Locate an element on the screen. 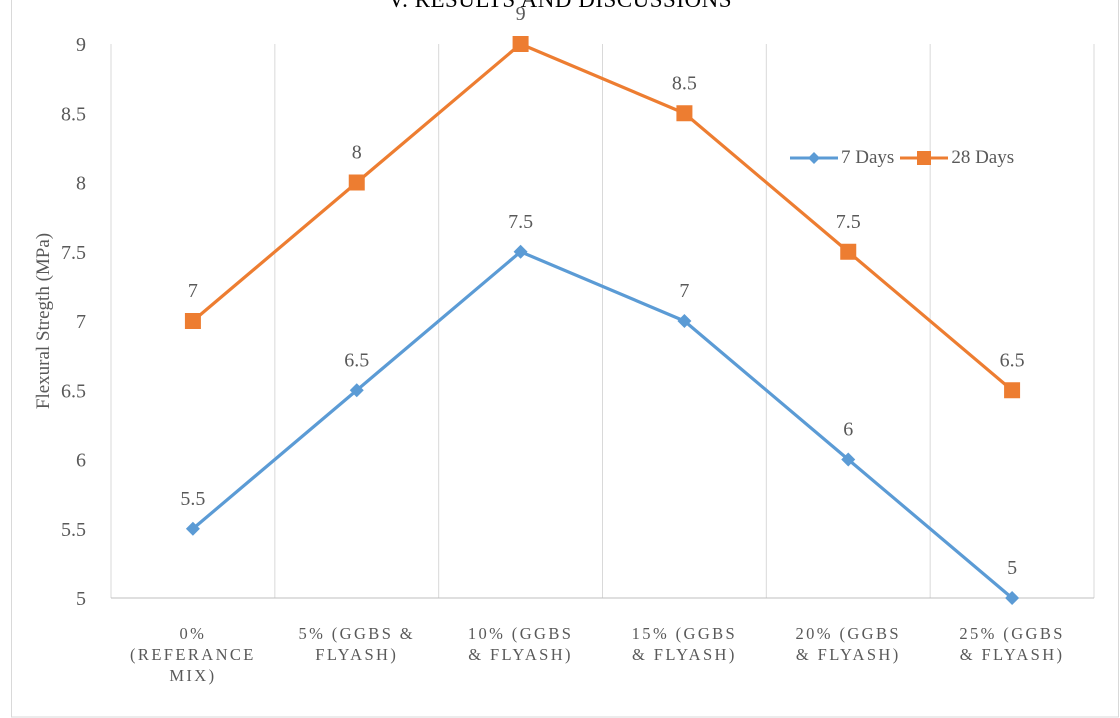 Image resolution: width=1120 pixels, height=718 pixels. y-tick-label: 5 is located at coordinates (81, 599).